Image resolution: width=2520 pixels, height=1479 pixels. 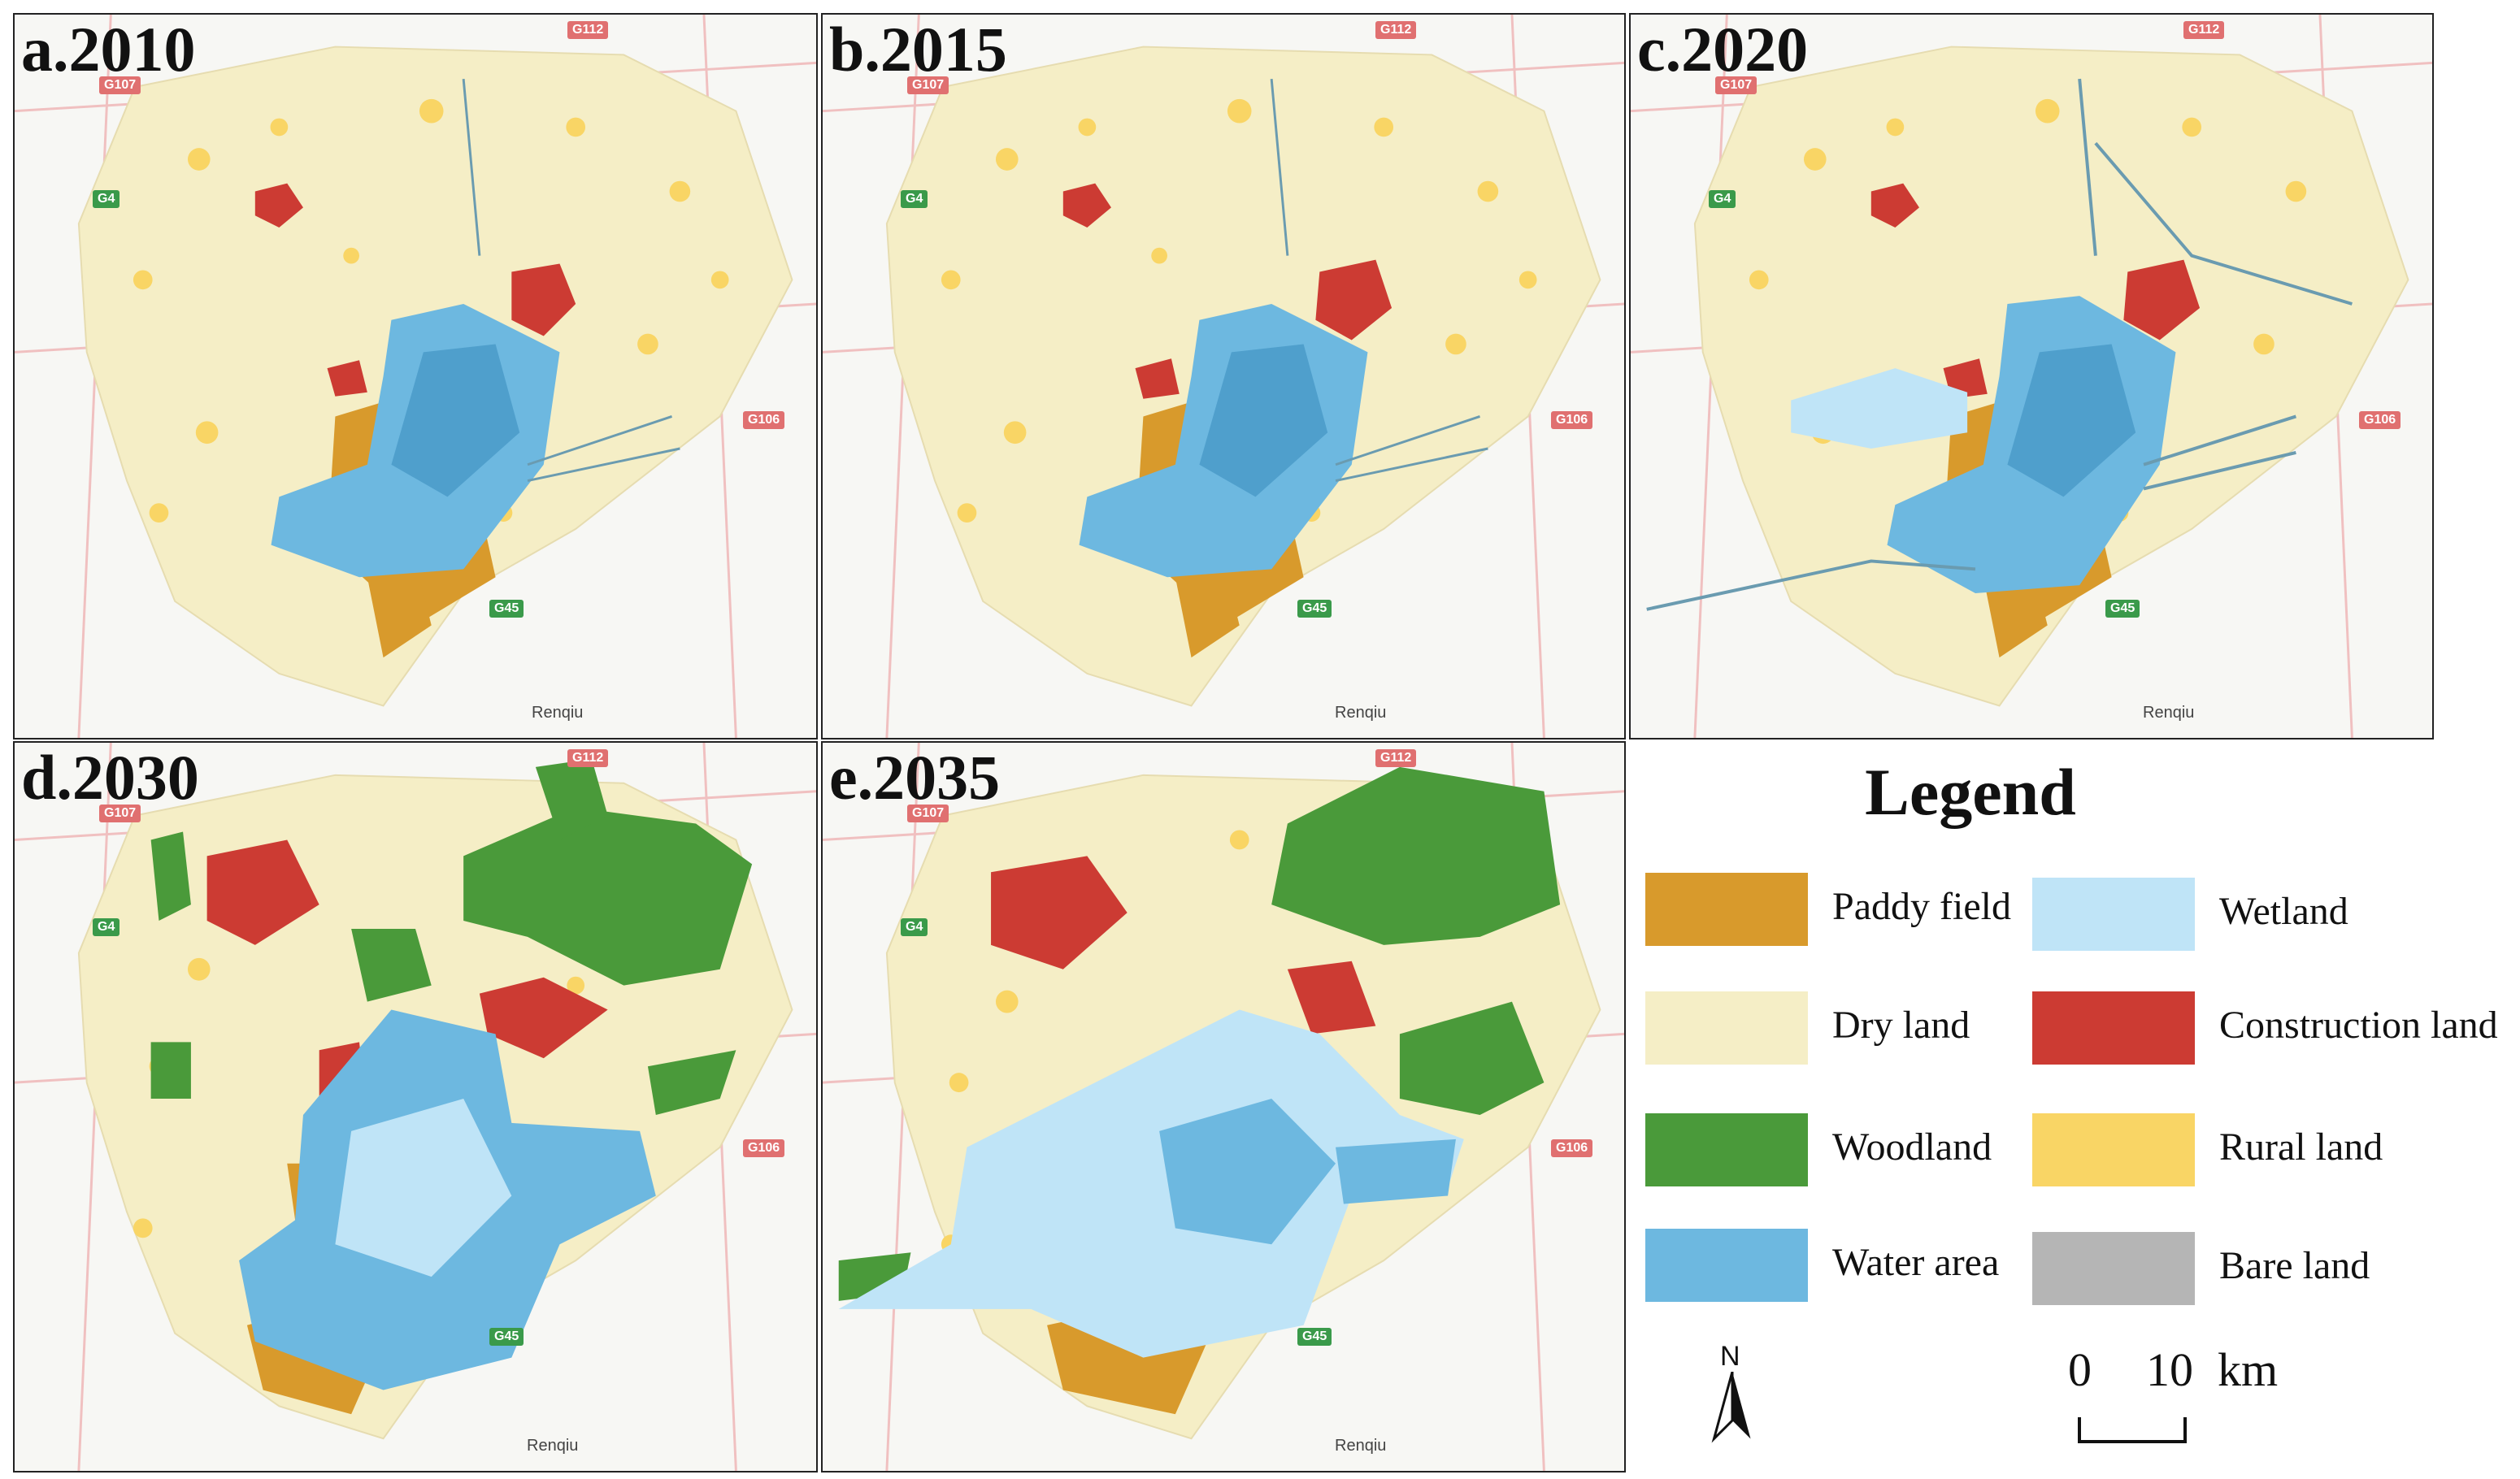 What do you see at coordinates (1731, 1407) in the screenshot?
I see `north-arrow-icon` at bounding box center [1731, 1407].